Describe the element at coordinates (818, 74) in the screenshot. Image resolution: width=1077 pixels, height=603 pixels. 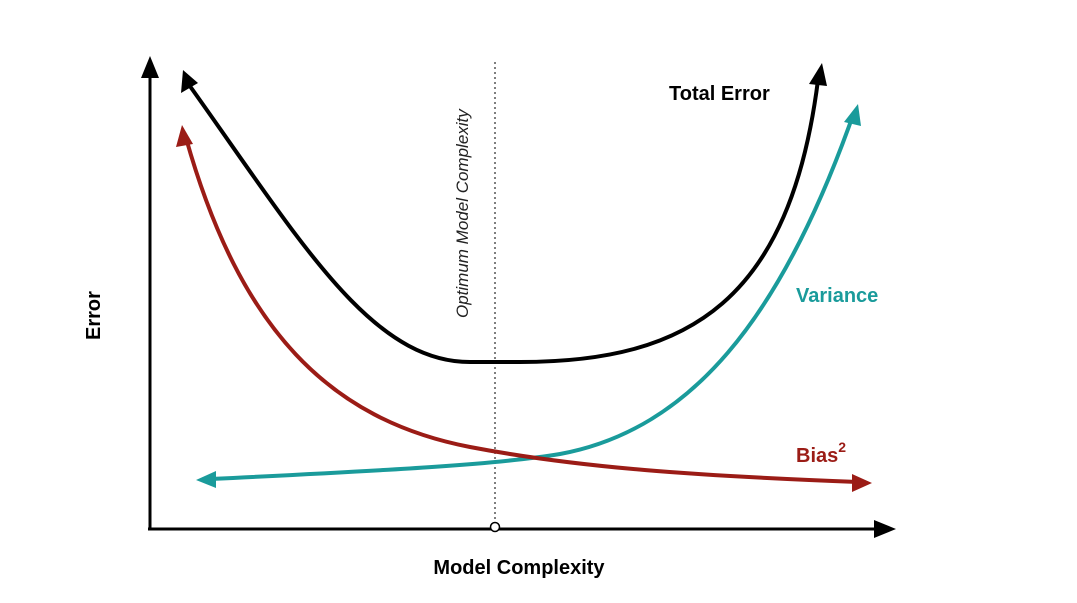
I see `total-error-right-arrowhead` at that location.